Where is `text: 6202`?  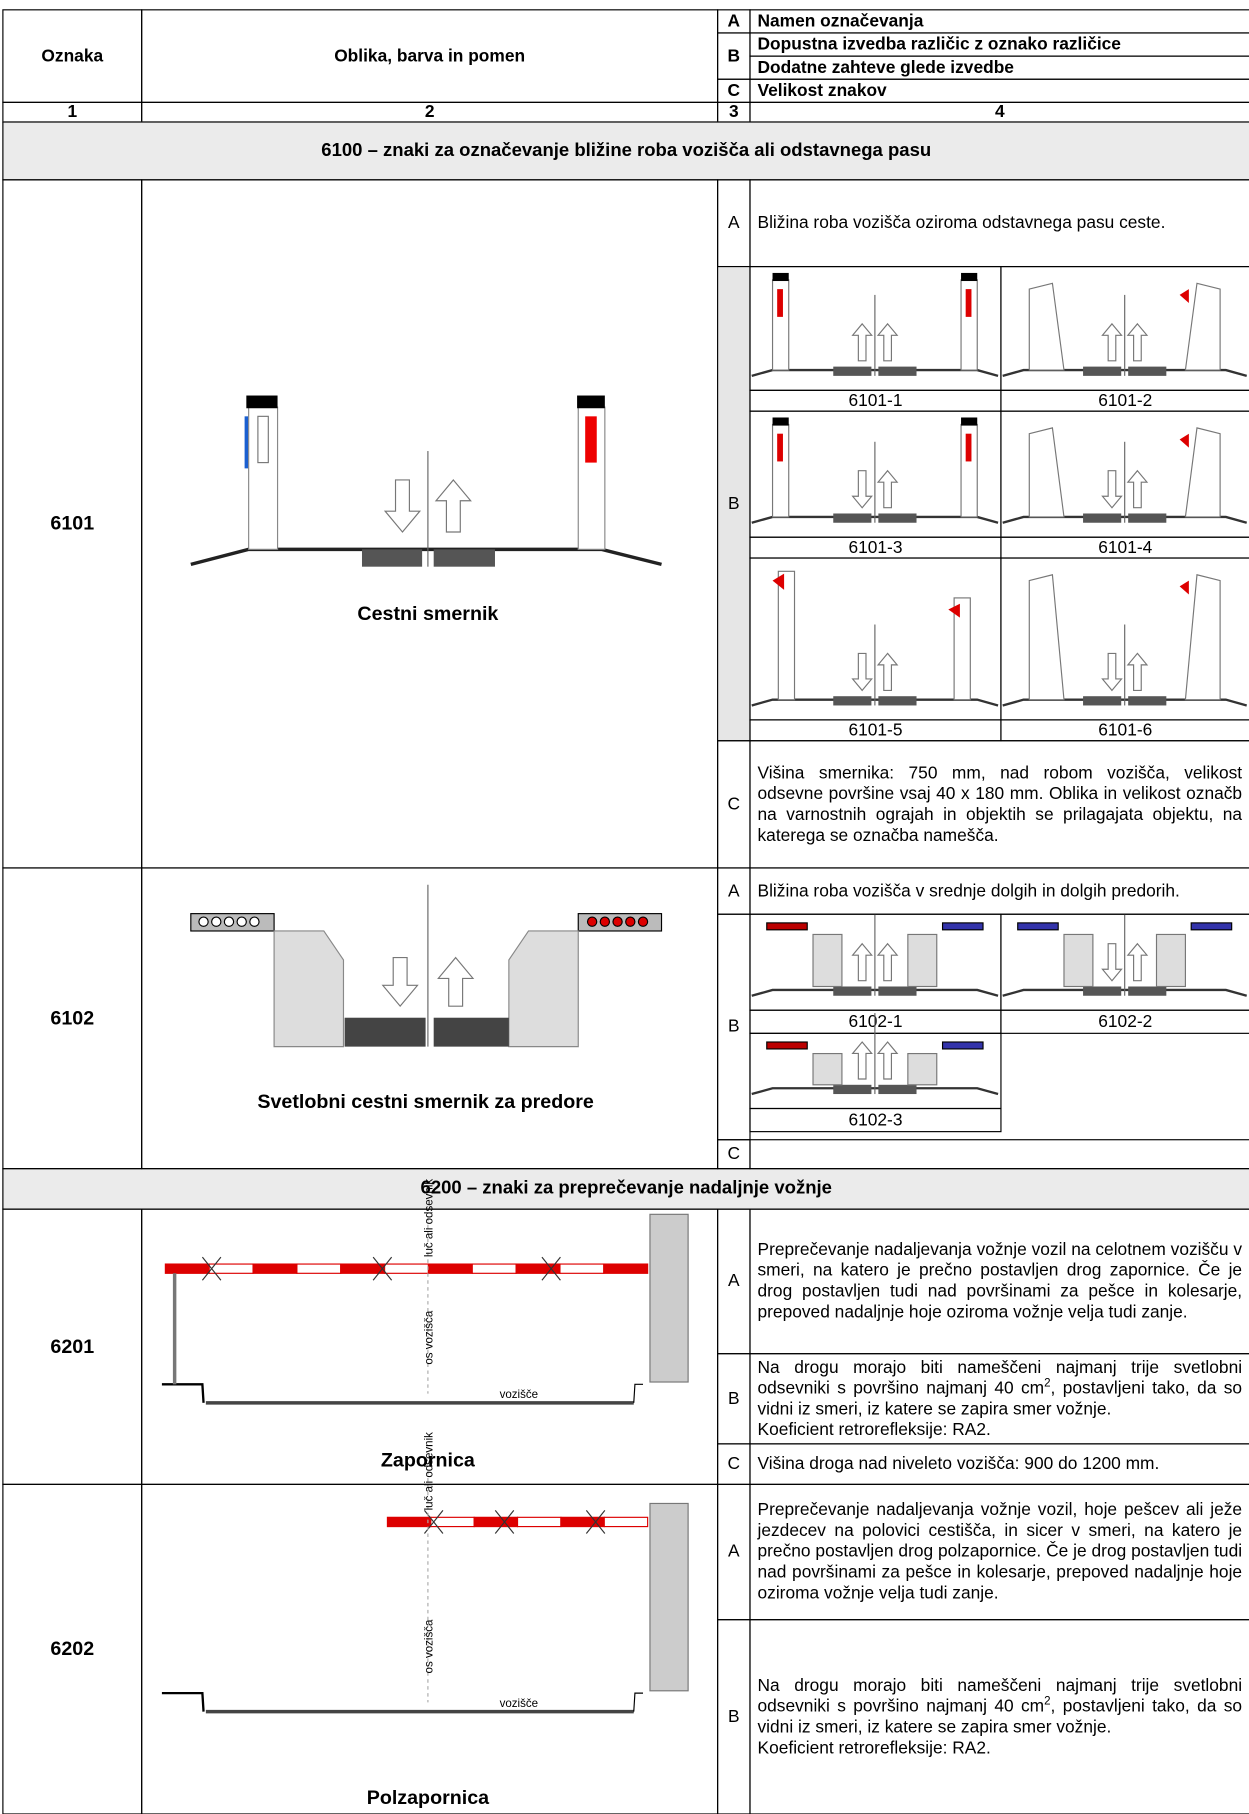 text: 6202 is located at coordinates (72, 1648).